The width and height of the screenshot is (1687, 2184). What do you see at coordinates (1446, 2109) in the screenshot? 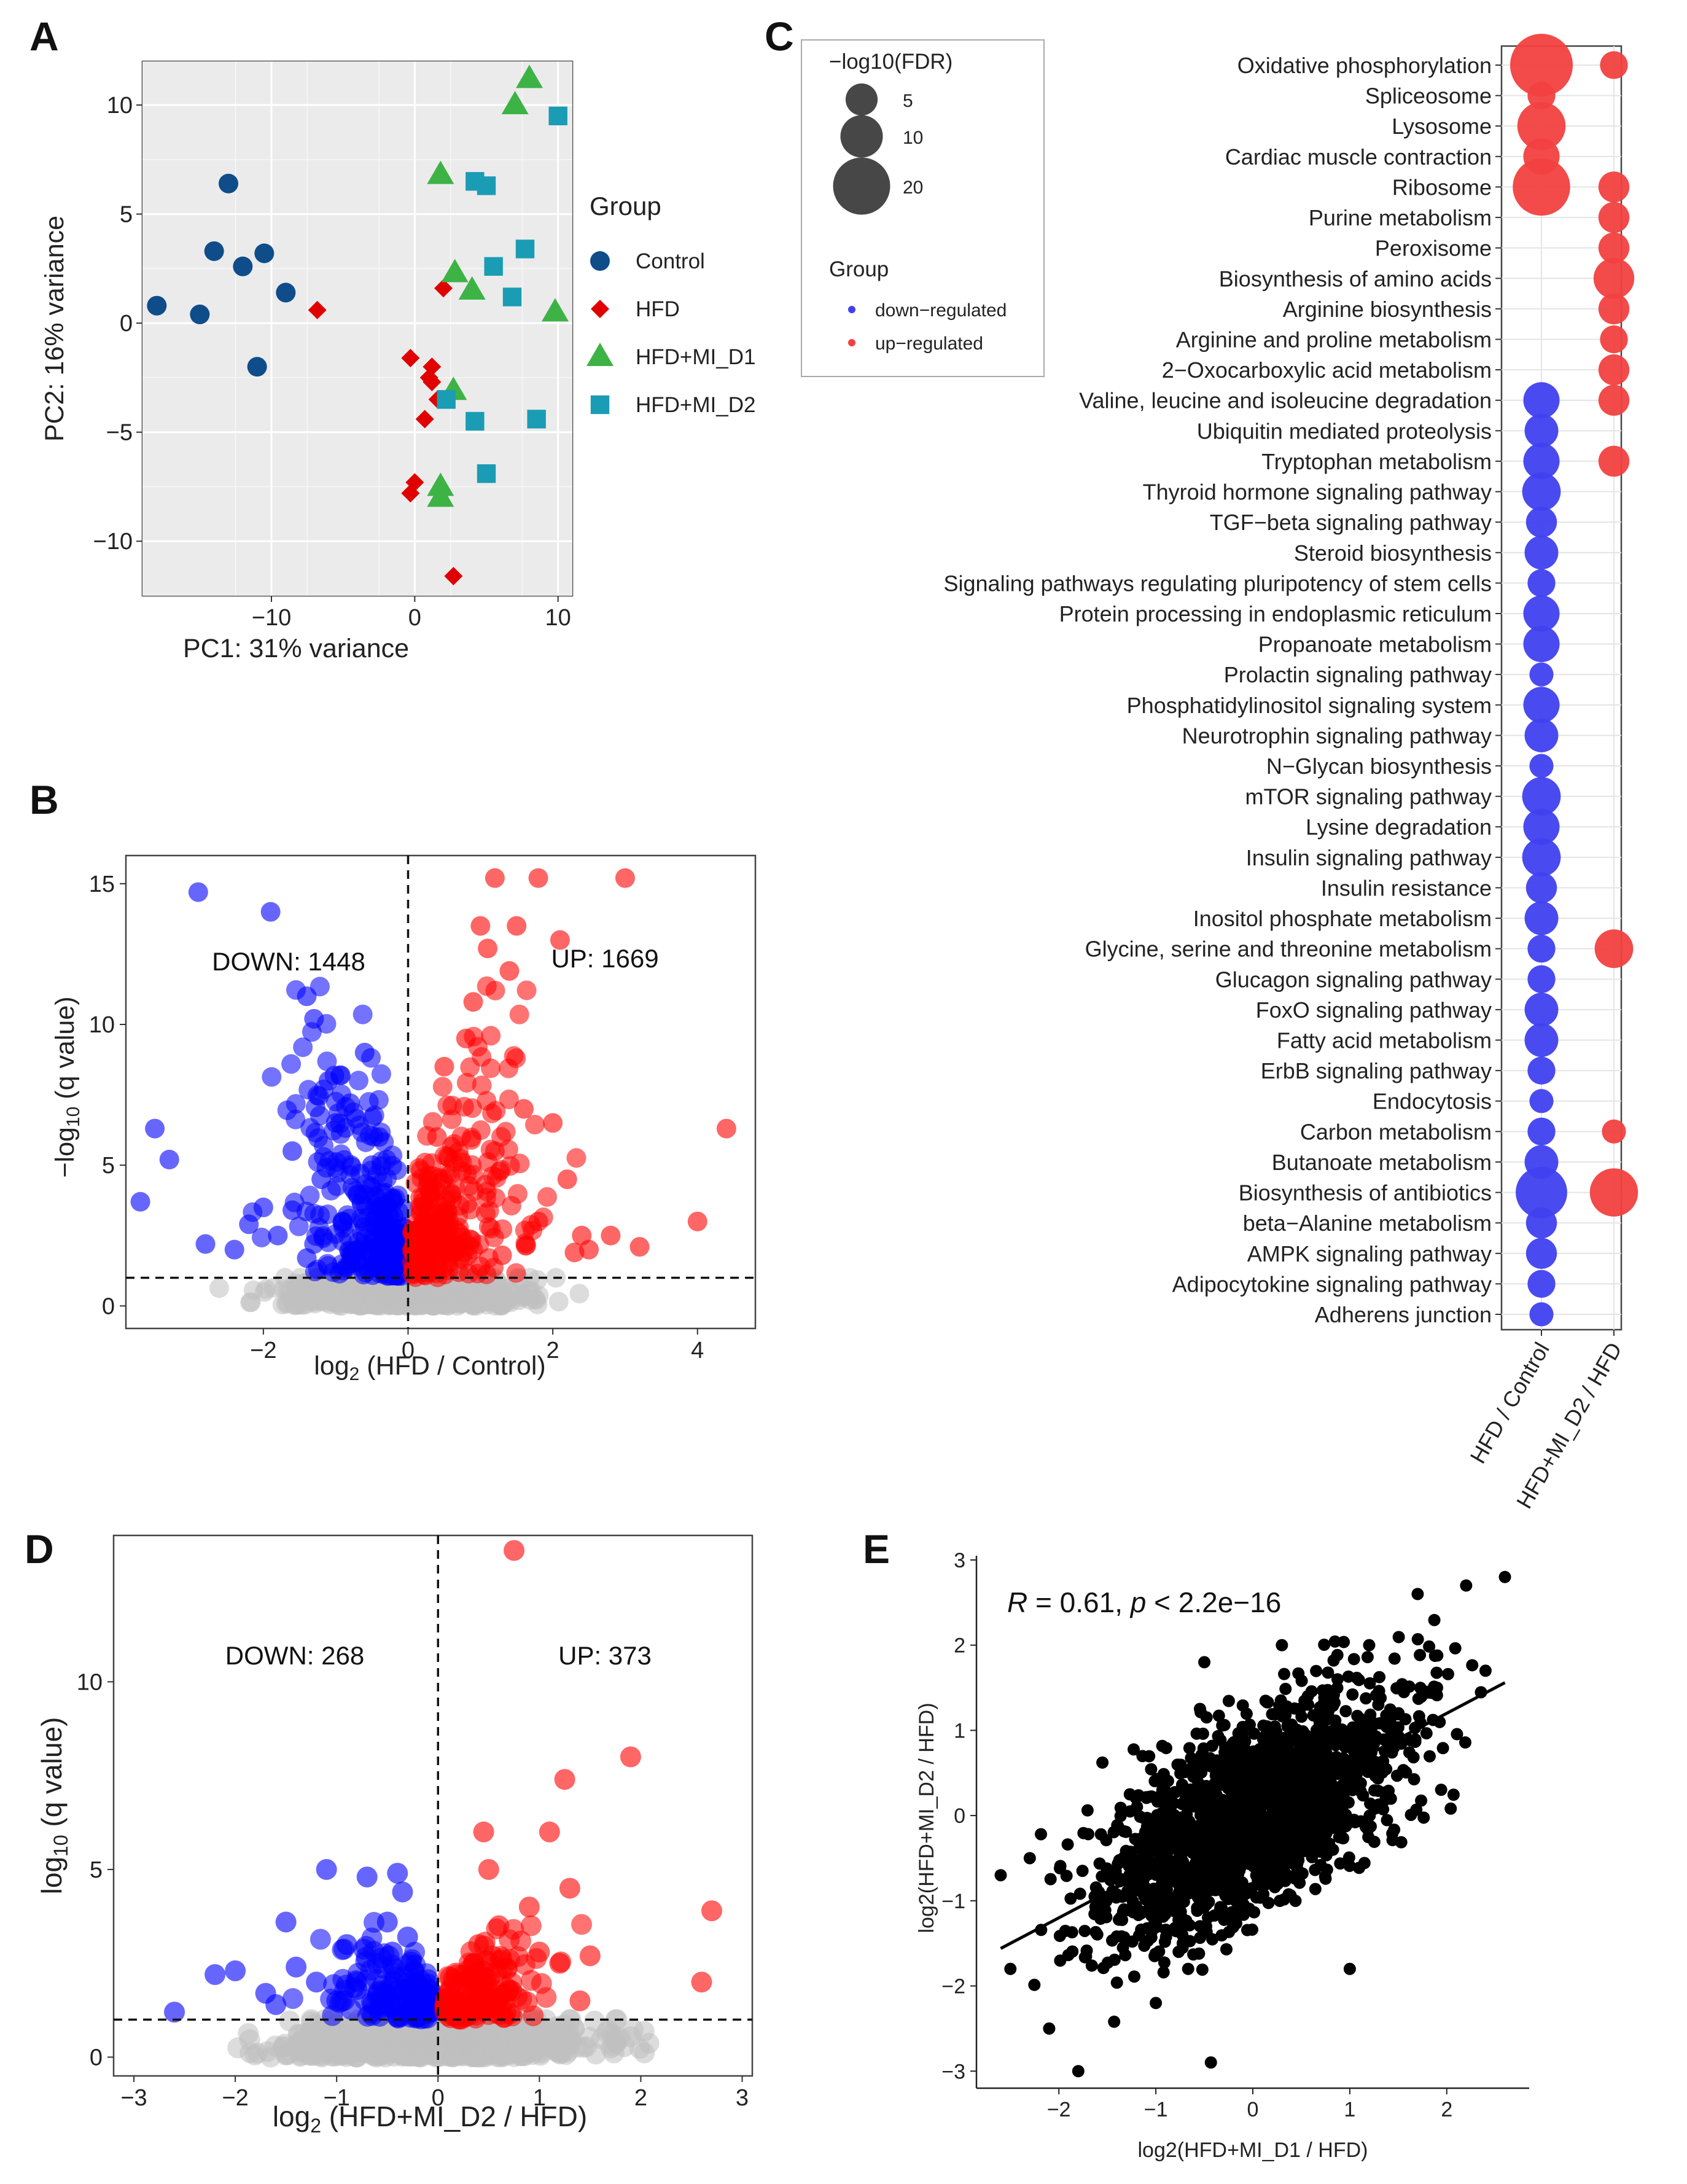
I see `x-tick-label-e: 2` at bounding box center [1446, 2109].